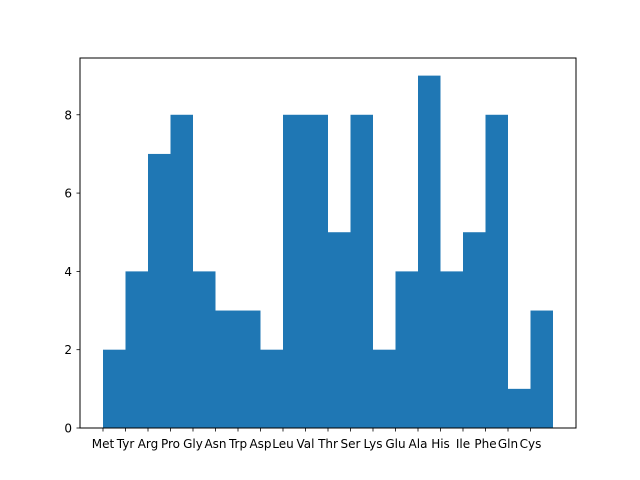 Image resolution: width=640 pixels, height=480 pixels. Describe the element at coordinates (282, 444) in the screenshot. I see `x-tick-label-leu: Leu` at that location.